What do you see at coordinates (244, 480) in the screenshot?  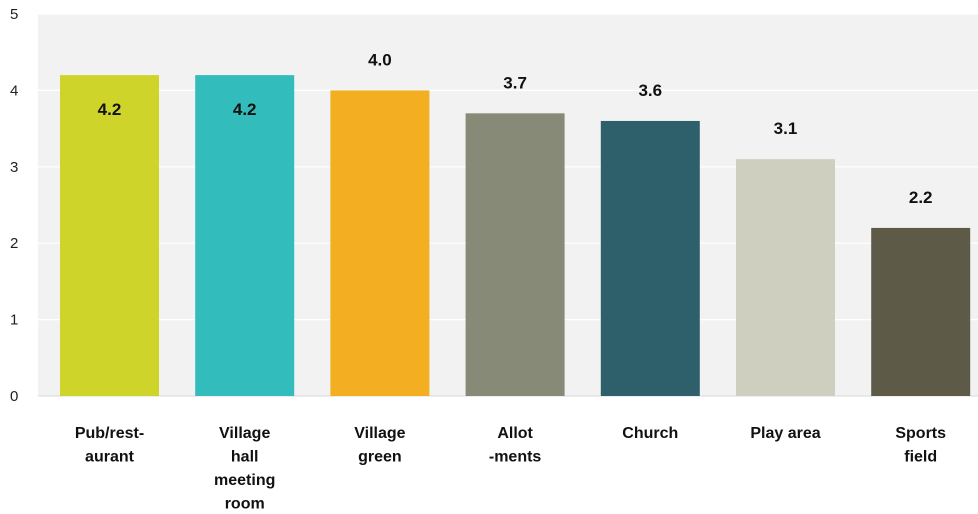 I see `x-tick-label: meeting` at bounding box center [244, 480].